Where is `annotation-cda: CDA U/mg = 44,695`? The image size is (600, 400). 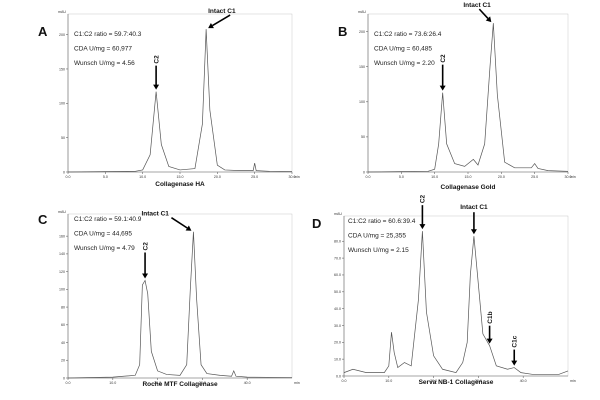 annotation-cda: CDA U/mg = 44,695 is located at coordinates (103, 234).